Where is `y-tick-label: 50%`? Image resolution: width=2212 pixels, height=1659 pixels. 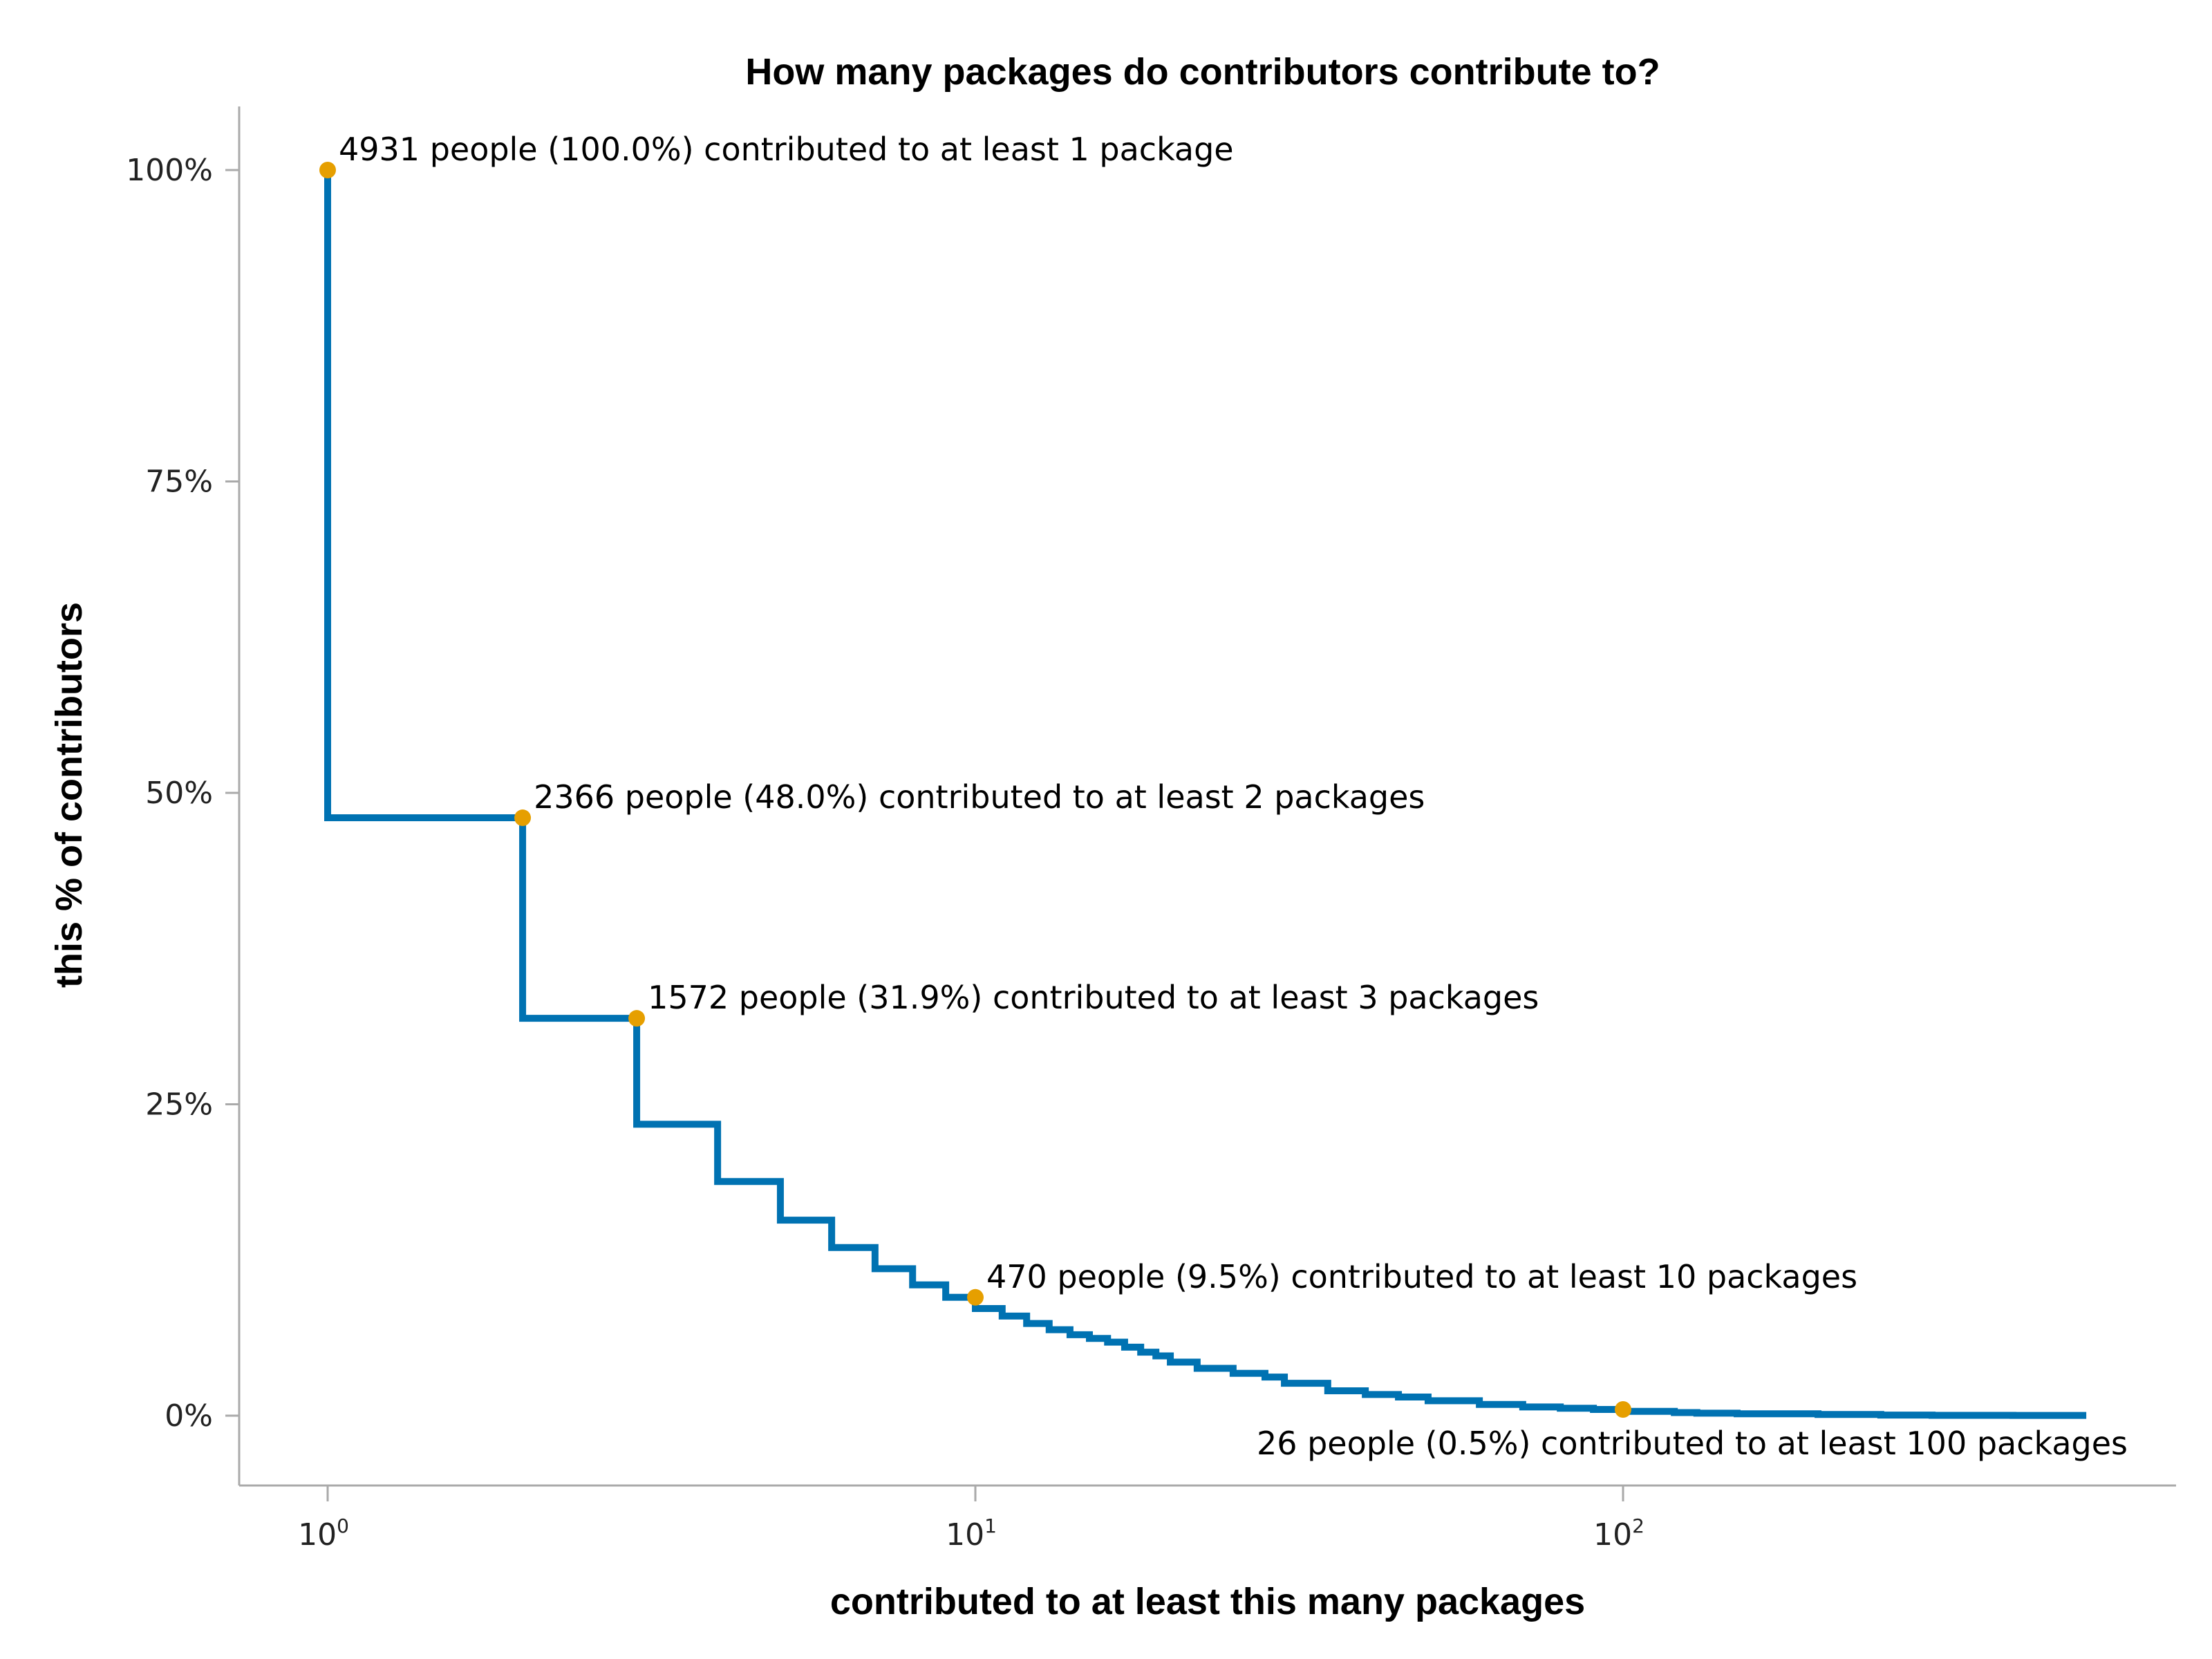
y-tick-label: 50% is located at coordinates (179, 793).